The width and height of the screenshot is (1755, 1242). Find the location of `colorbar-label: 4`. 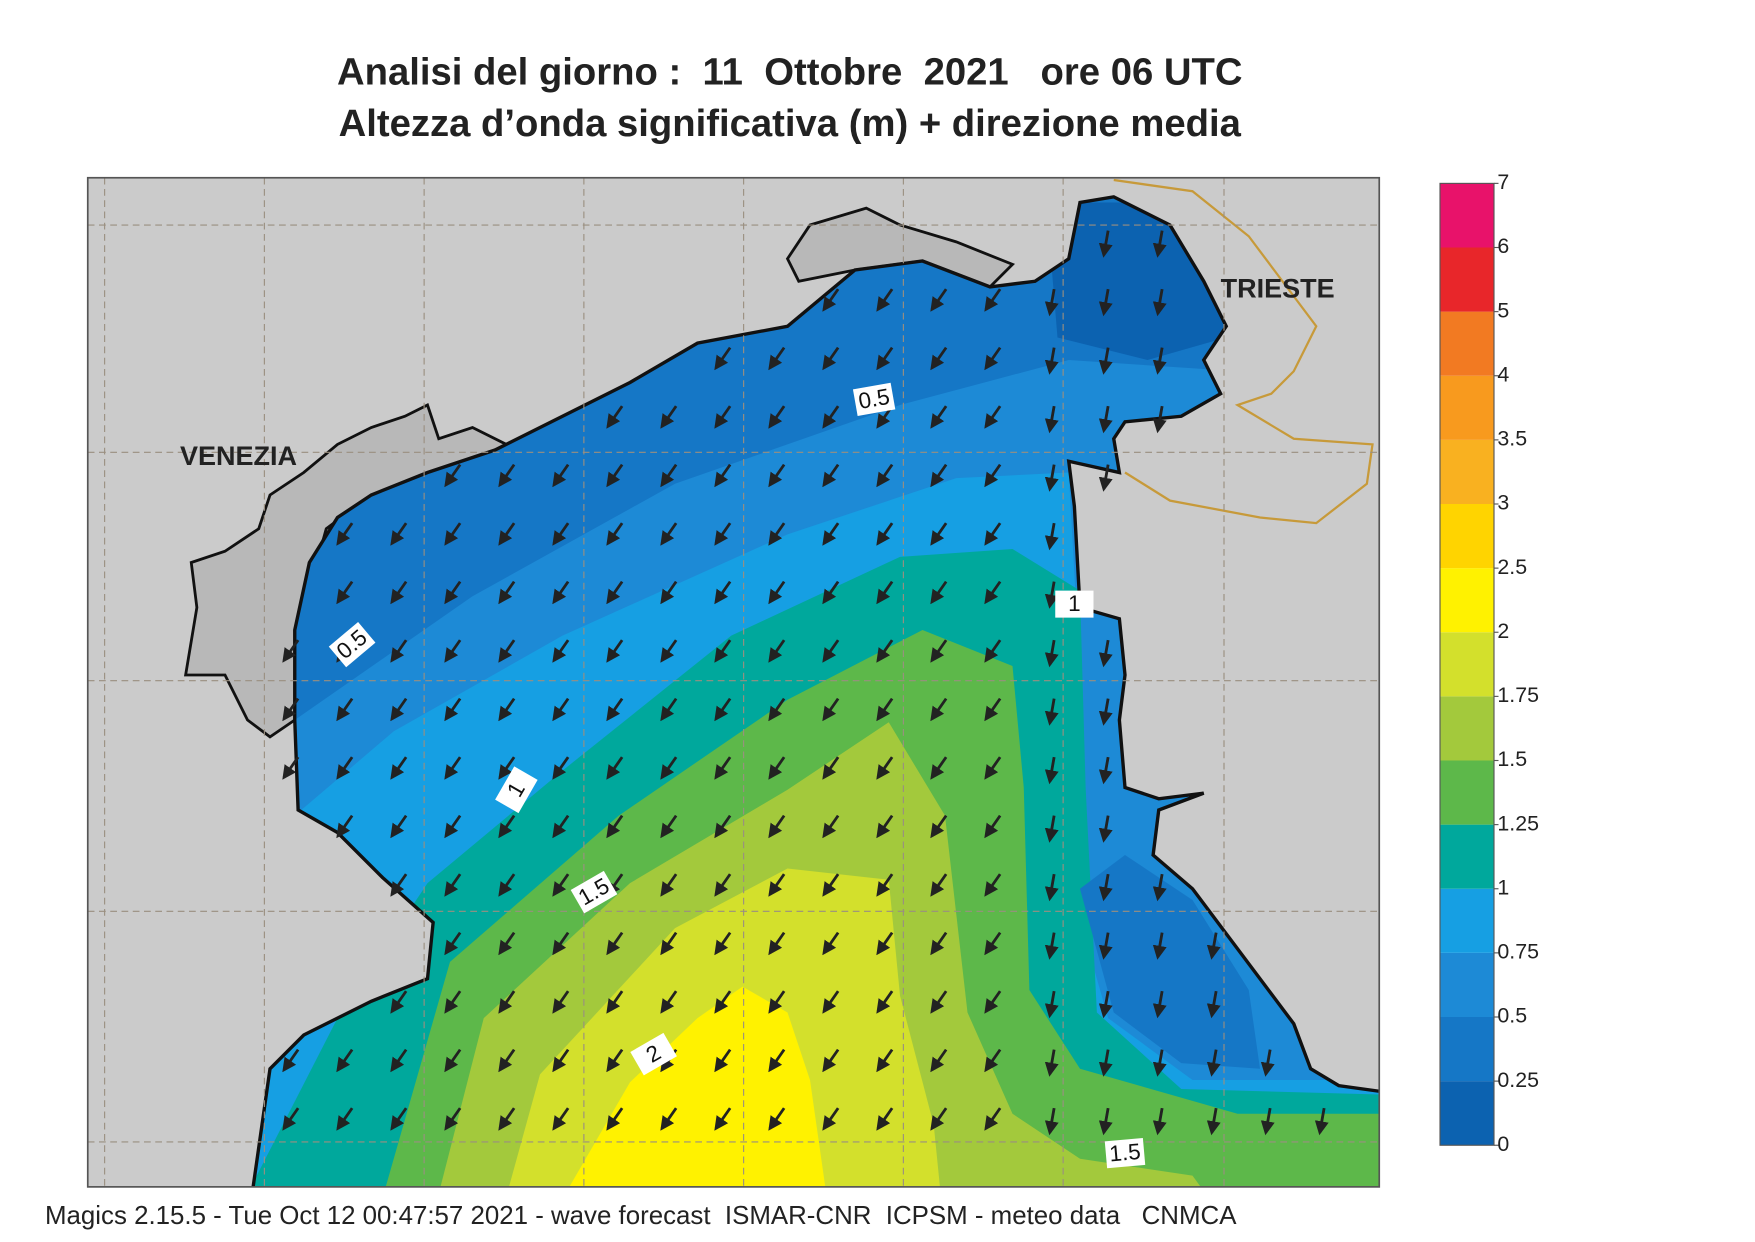

colorbar-label: 4 is located at coordinates (1503, 374).